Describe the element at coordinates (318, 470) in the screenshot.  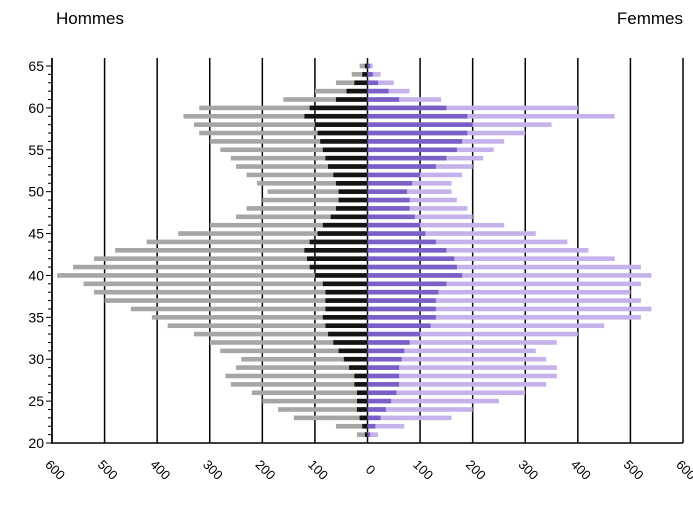
I see `x-tick-label: 100` at that location.